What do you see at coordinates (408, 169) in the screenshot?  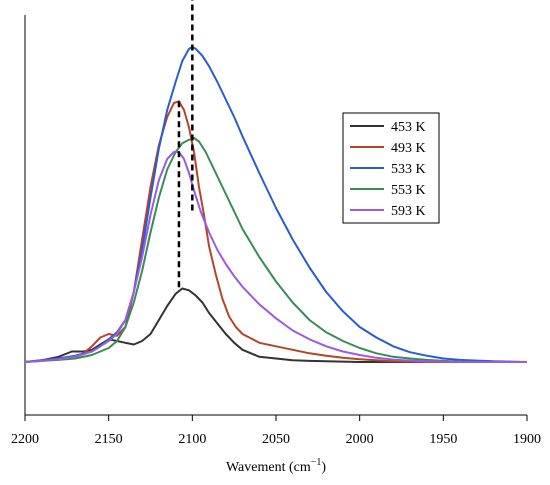 I see `legend-label: 533 K` at bounding box center [408, 169].